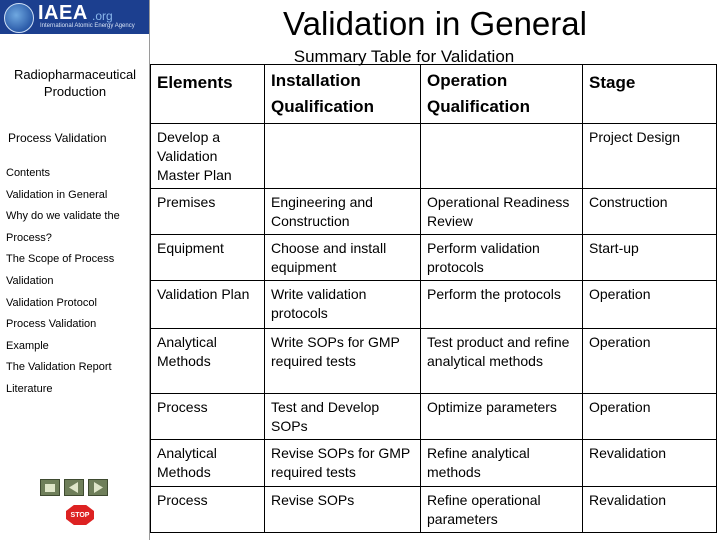 The image size is (720, 540). Describe the element at coordinates (207, 257) in the screenshot. I see `cell-element: Equipment` at that location.